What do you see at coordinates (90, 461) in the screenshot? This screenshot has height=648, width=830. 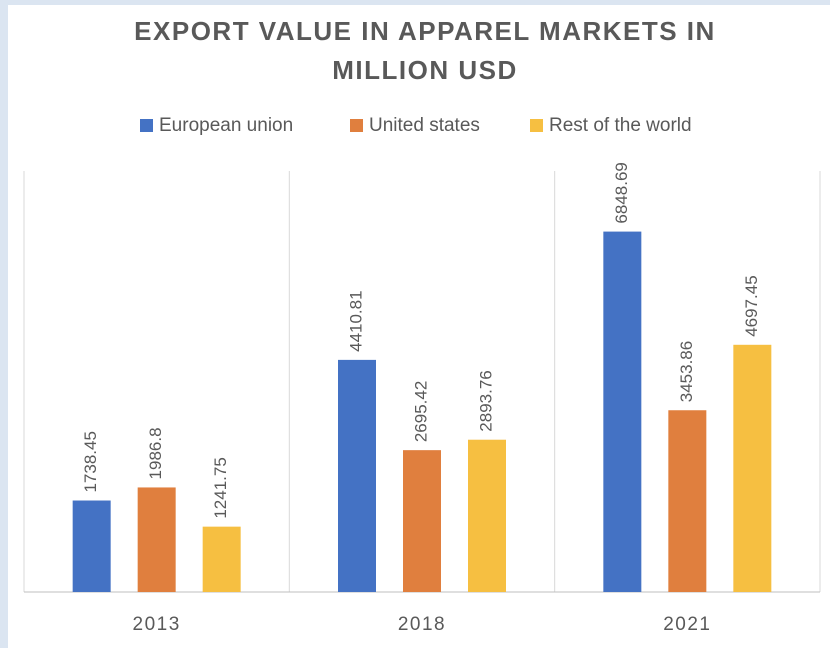 I see `data-label: 1738.45` at bounding box center [90, 461].